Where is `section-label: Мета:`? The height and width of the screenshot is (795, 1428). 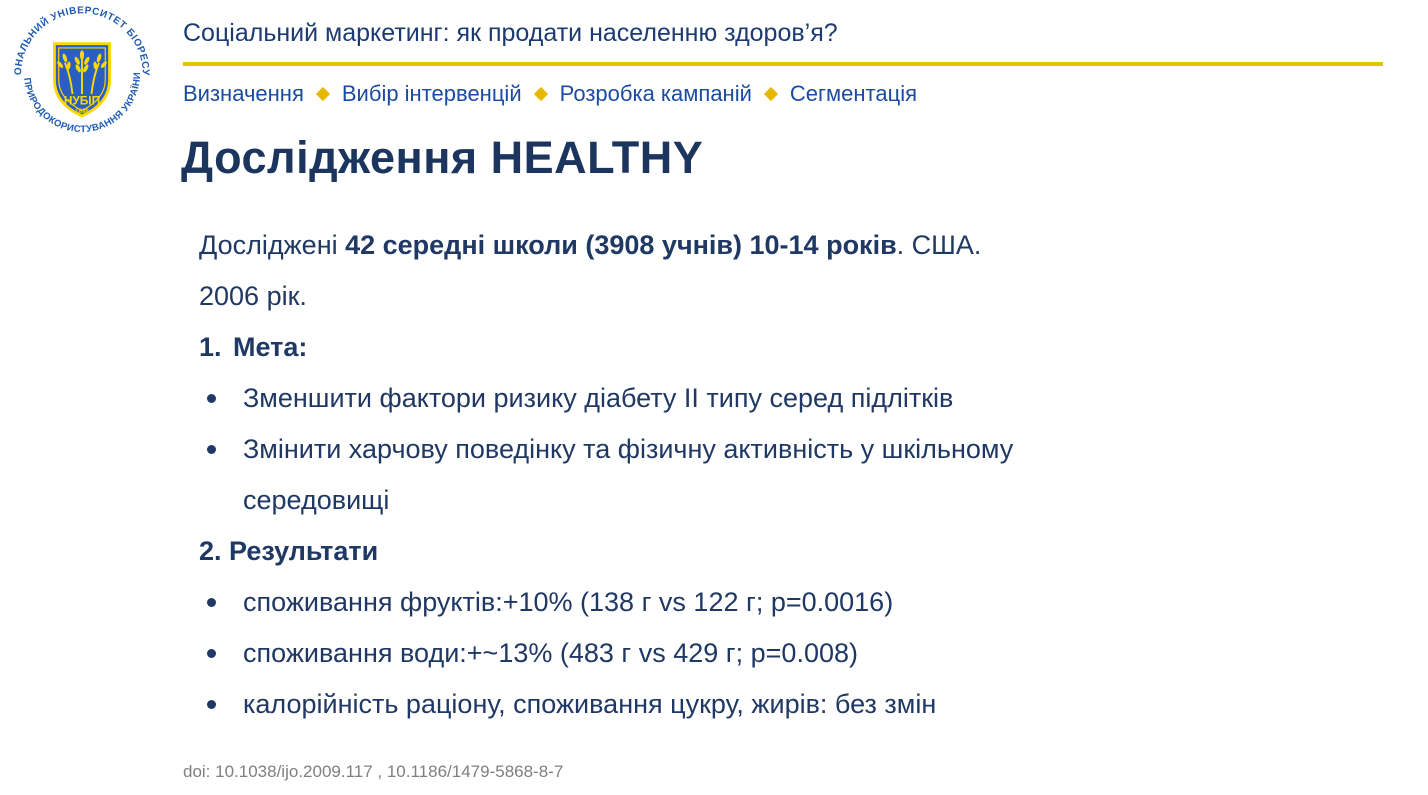 section-label: Мета: is located at coordinates (270, 347).